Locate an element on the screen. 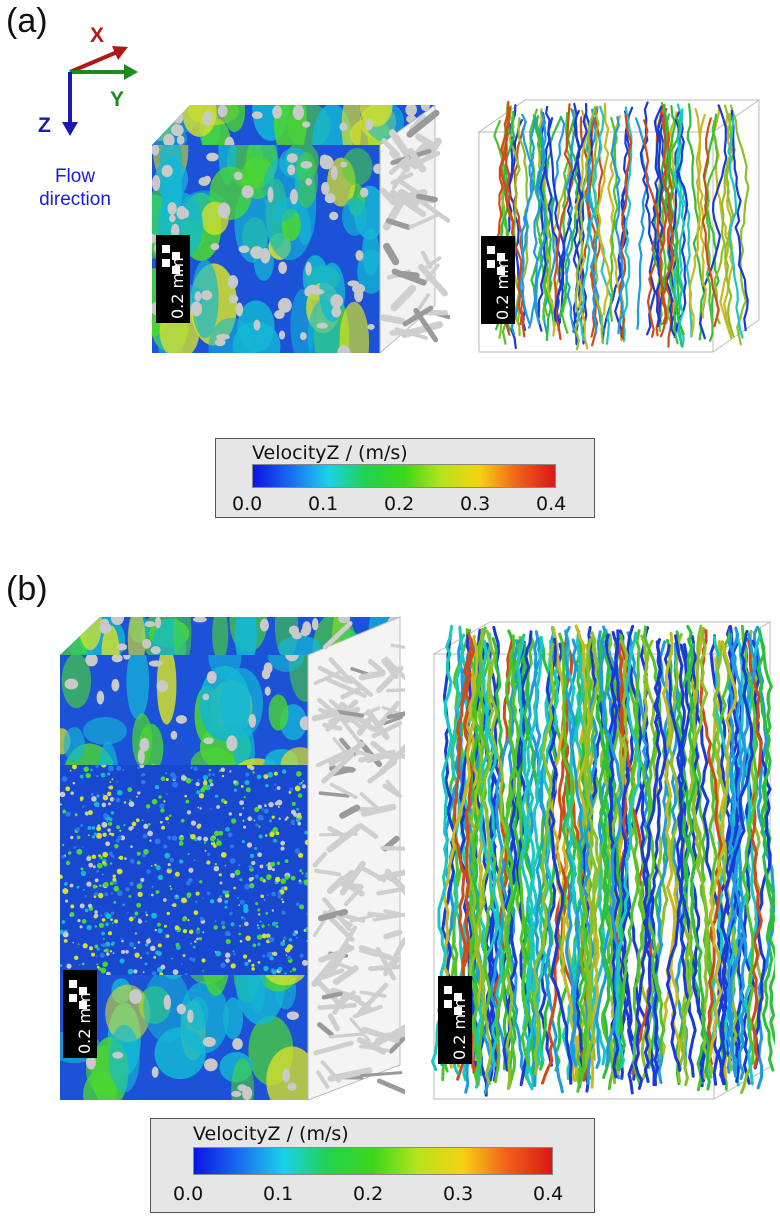 The width and height of the screenshot is (780, 1218). flow-direction-line2: direction is located at coordinates (75, 199).